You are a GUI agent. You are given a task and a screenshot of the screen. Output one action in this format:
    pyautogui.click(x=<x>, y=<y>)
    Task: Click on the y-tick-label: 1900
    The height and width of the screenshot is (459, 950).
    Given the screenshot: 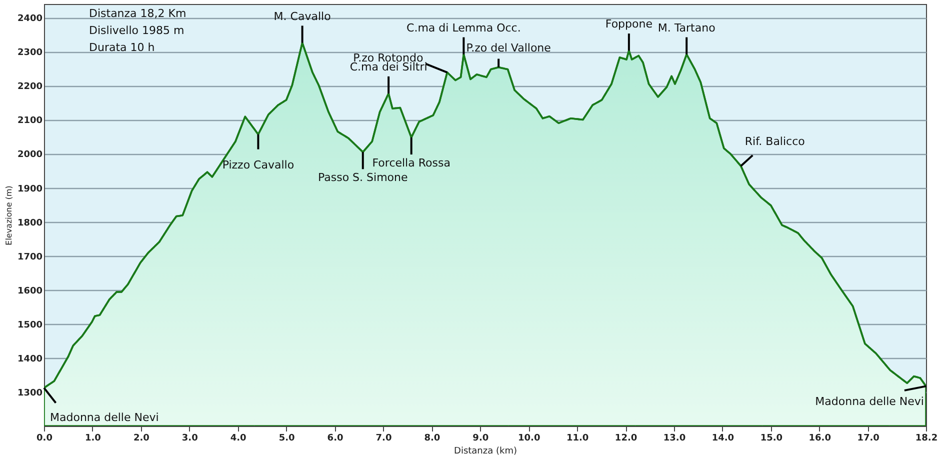 What is the action you would take?
    pyautogui.click(x=29, y=189)
    